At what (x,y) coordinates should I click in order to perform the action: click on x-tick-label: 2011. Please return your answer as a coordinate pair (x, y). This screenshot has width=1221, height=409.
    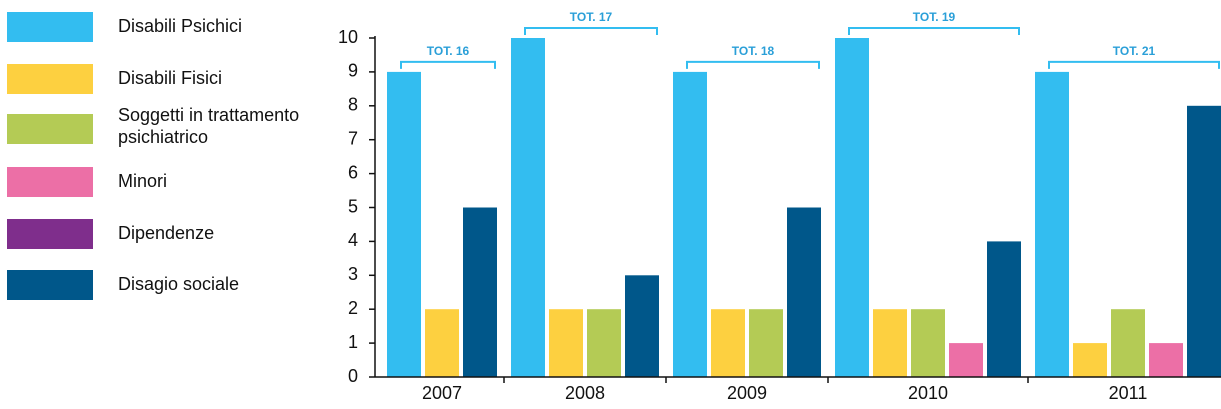
    Looking at the image, I should click on (1128, 393).